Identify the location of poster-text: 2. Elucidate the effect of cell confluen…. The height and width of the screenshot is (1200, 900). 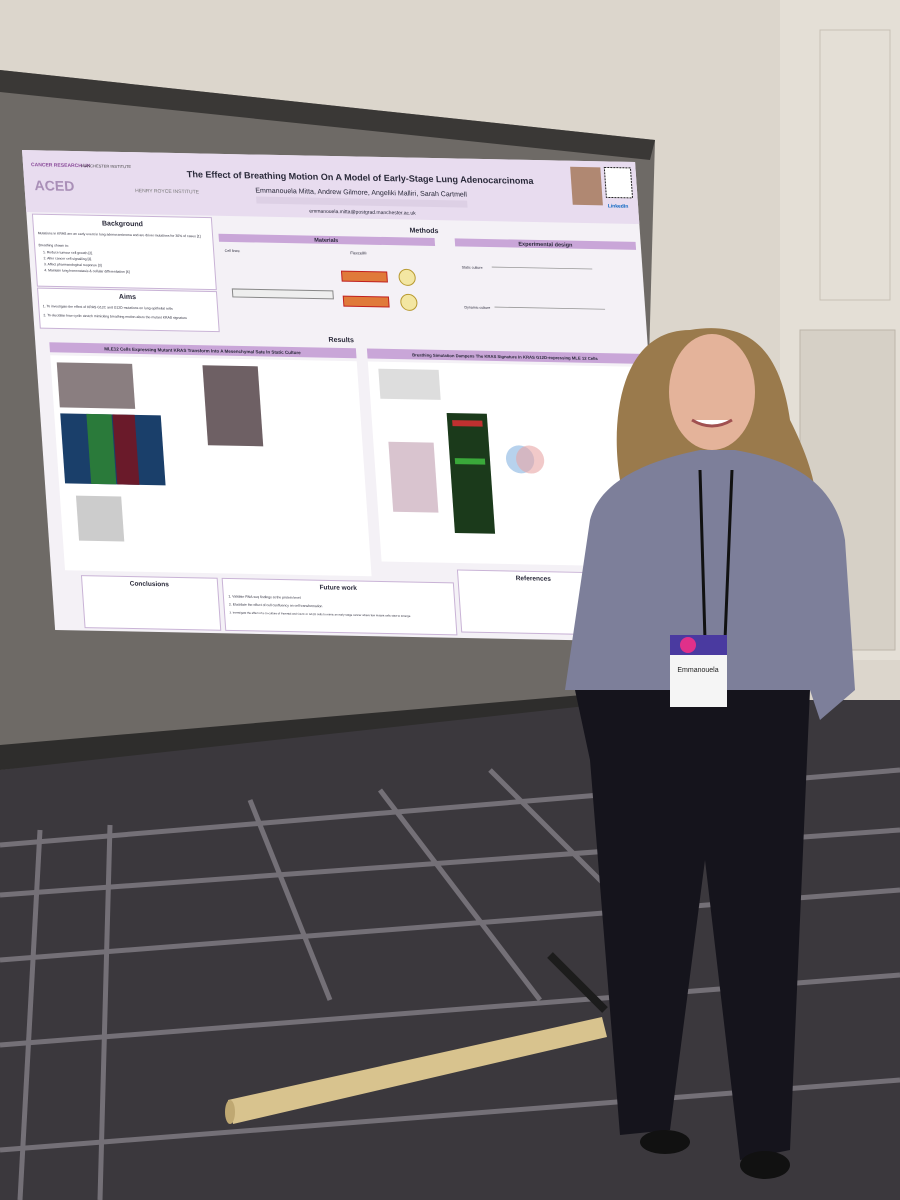
(276, 605).